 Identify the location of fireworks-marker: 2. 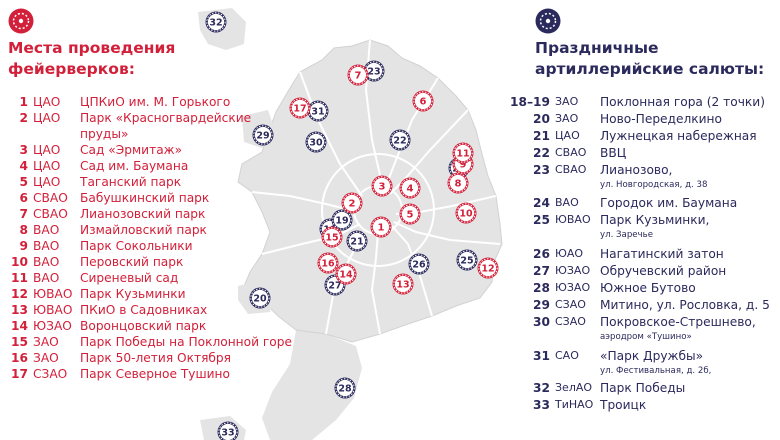
(352, 203).